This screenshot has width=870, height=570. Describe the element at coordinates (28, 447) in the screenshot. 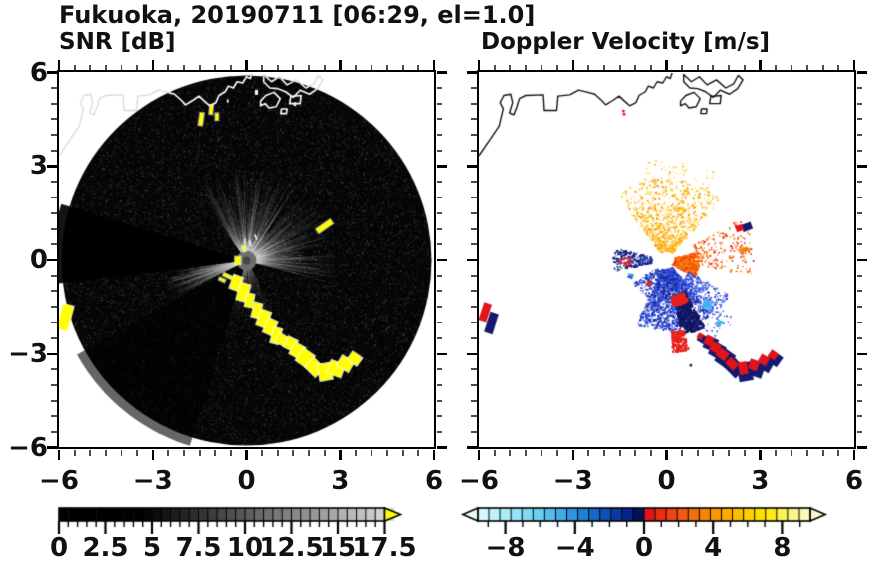

I see `y-tick-label: −6` at that location.